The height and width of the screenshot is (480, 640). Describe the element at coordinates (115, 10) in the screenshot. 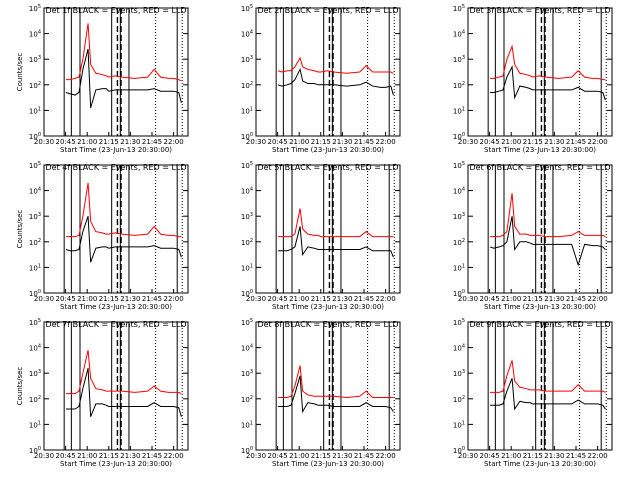

I see `panel-title: Det 1f BLACK = Events, RED = LLD` at that location.